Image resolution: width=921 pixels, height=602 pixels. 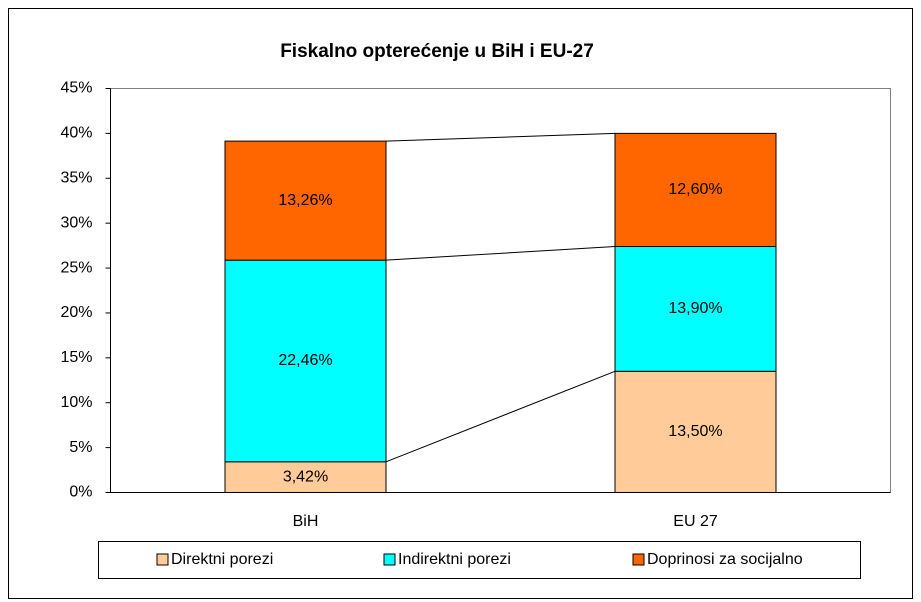 I want to click on x-tick-label: EU 27, so click(x=695, y=521).